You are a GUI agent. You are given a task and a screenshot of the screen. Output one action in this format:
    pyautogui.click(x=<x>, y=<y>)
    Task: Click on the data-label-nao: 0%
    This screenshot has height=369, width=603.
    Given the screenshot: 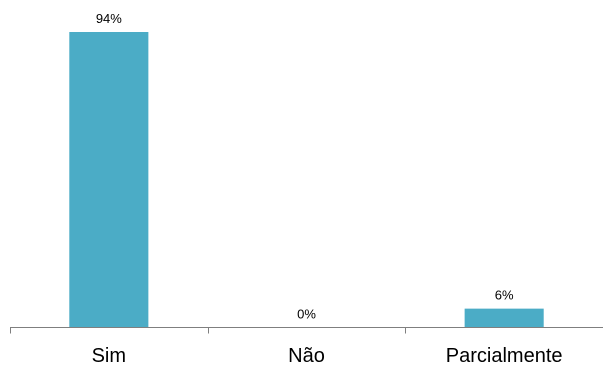 What is the action you would take?
    pyautogui.click(x=306, y=314)
    